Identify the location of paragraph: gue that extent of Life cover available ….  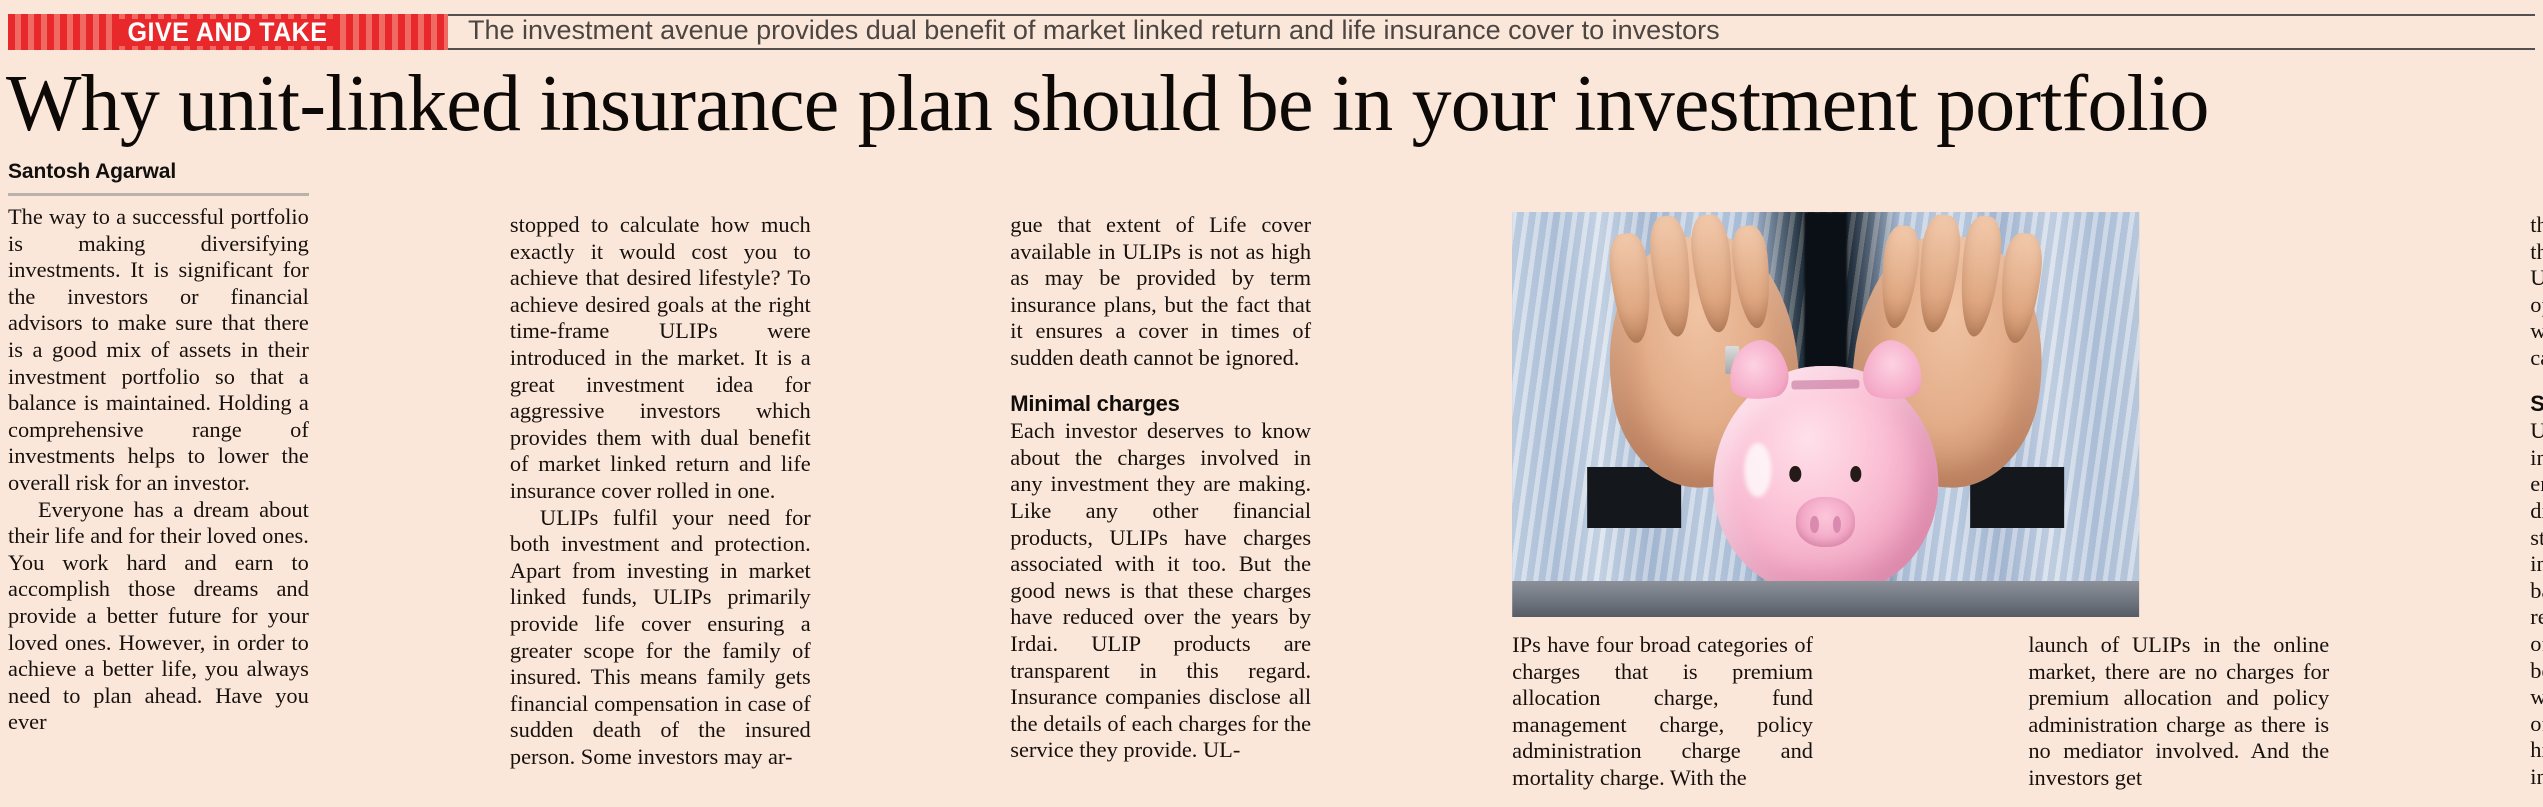
(1161, 291).